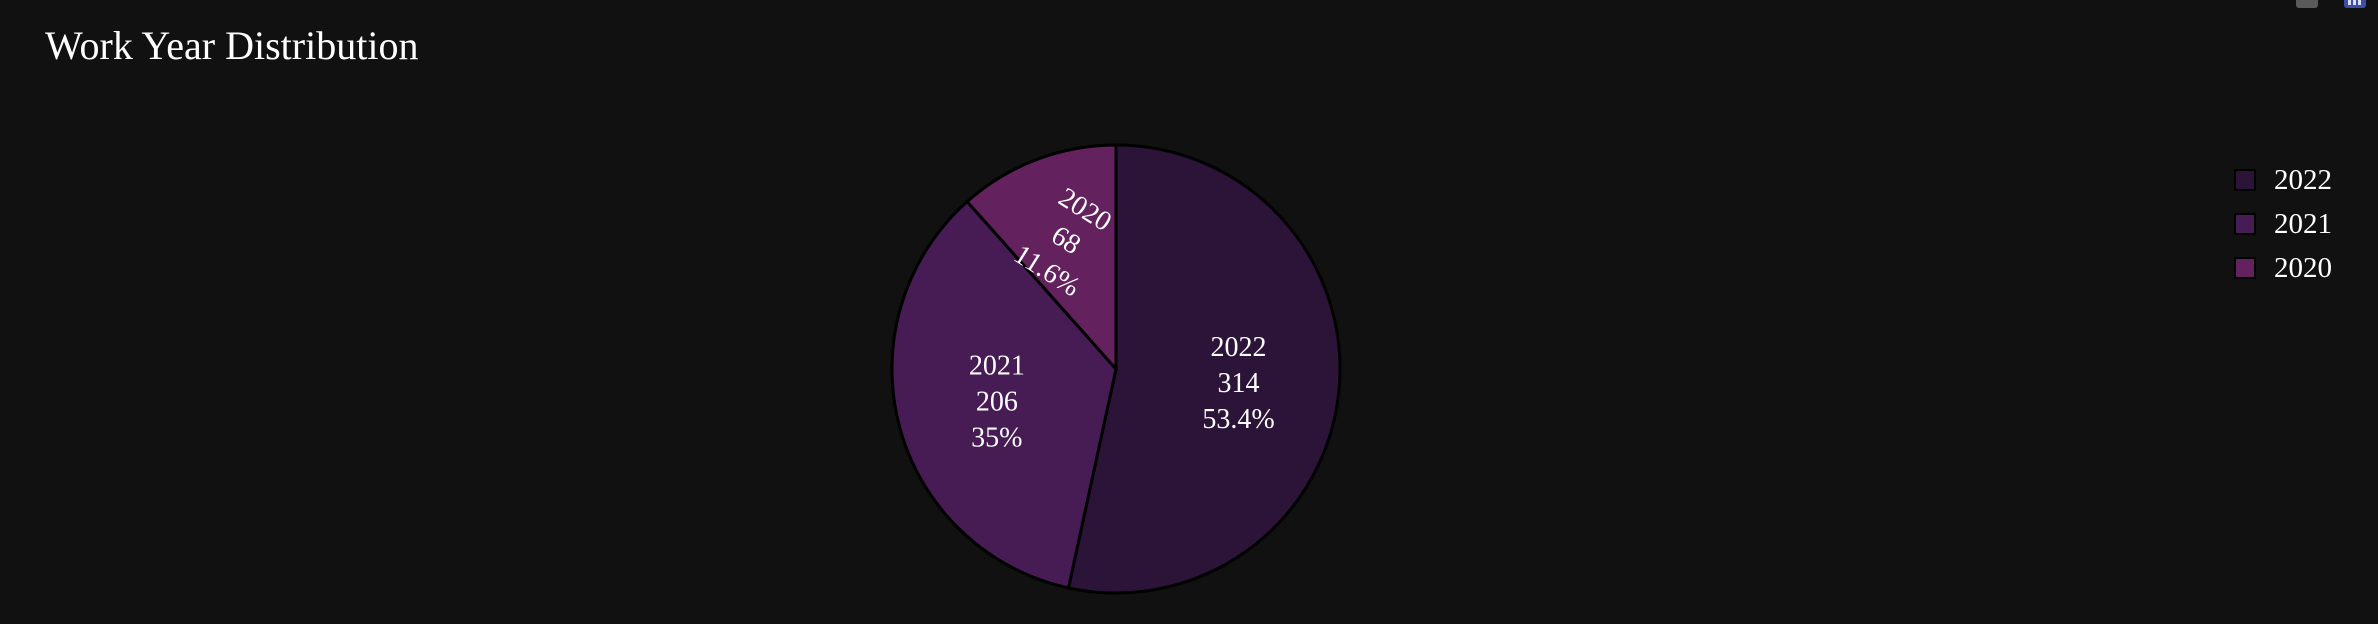  Describe the element at coordinates (2307, 4) in the screenshot. I see `camera-icon` at that location.